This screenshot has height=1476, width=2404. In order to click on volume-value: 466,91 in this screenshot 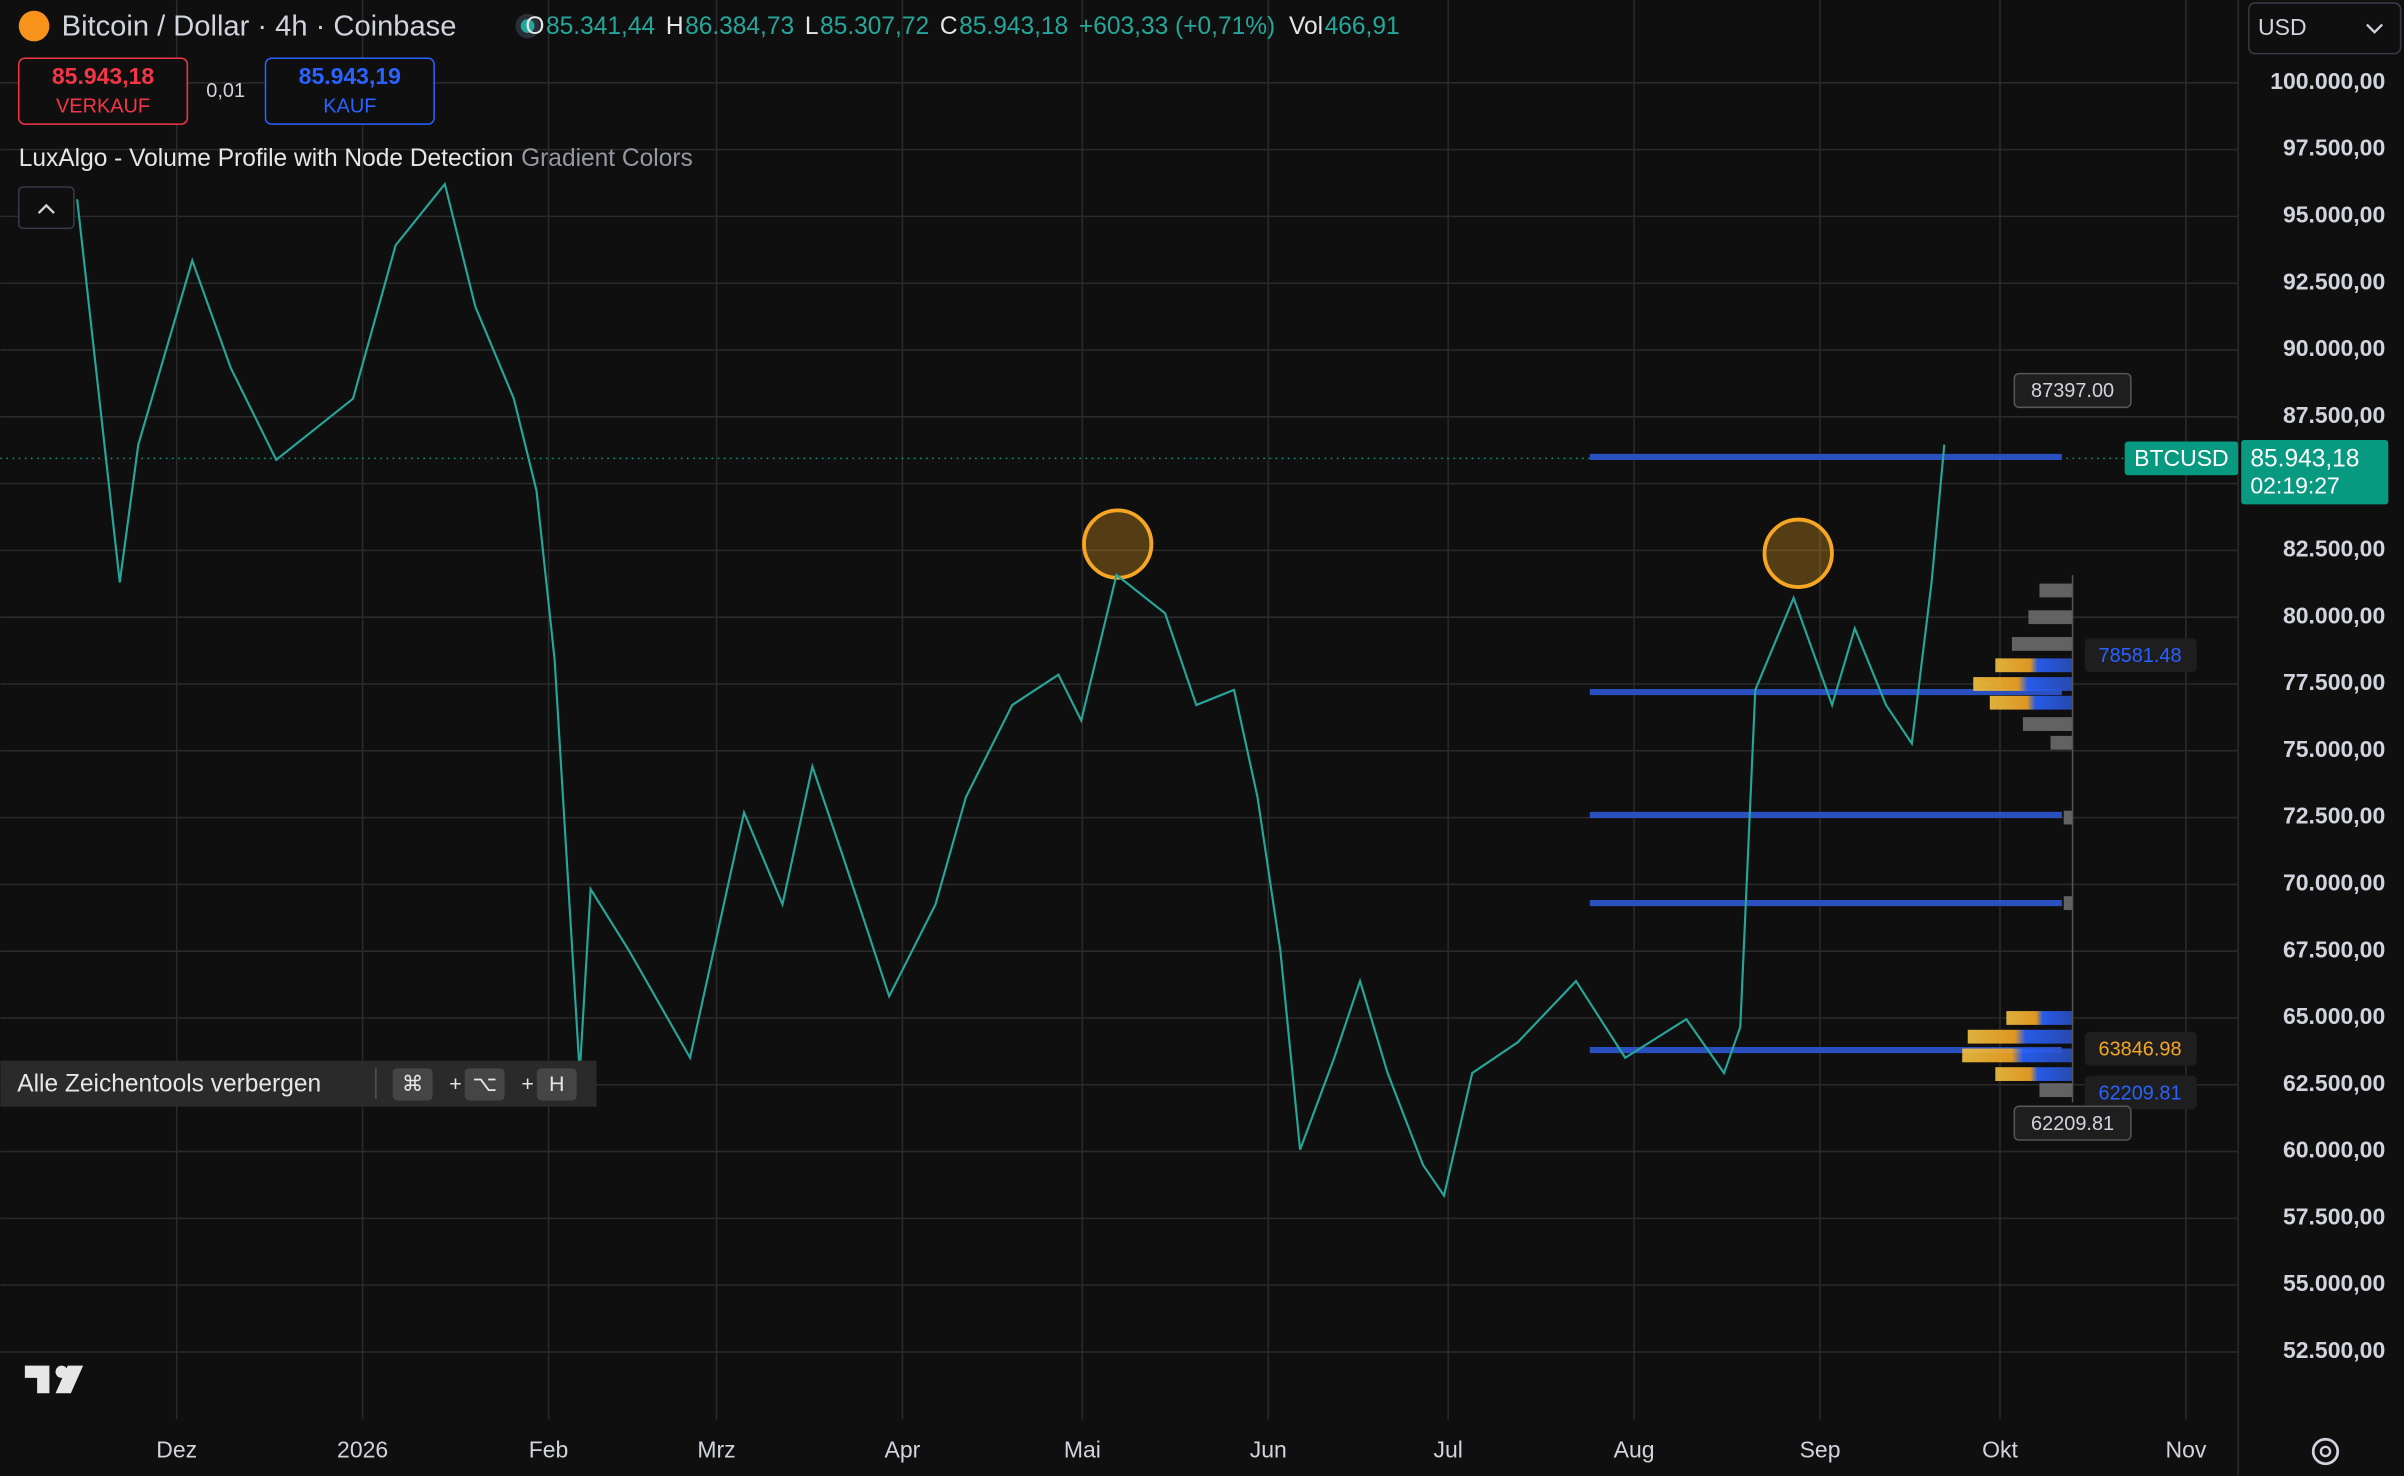, I will do `click(1362, 26)`.